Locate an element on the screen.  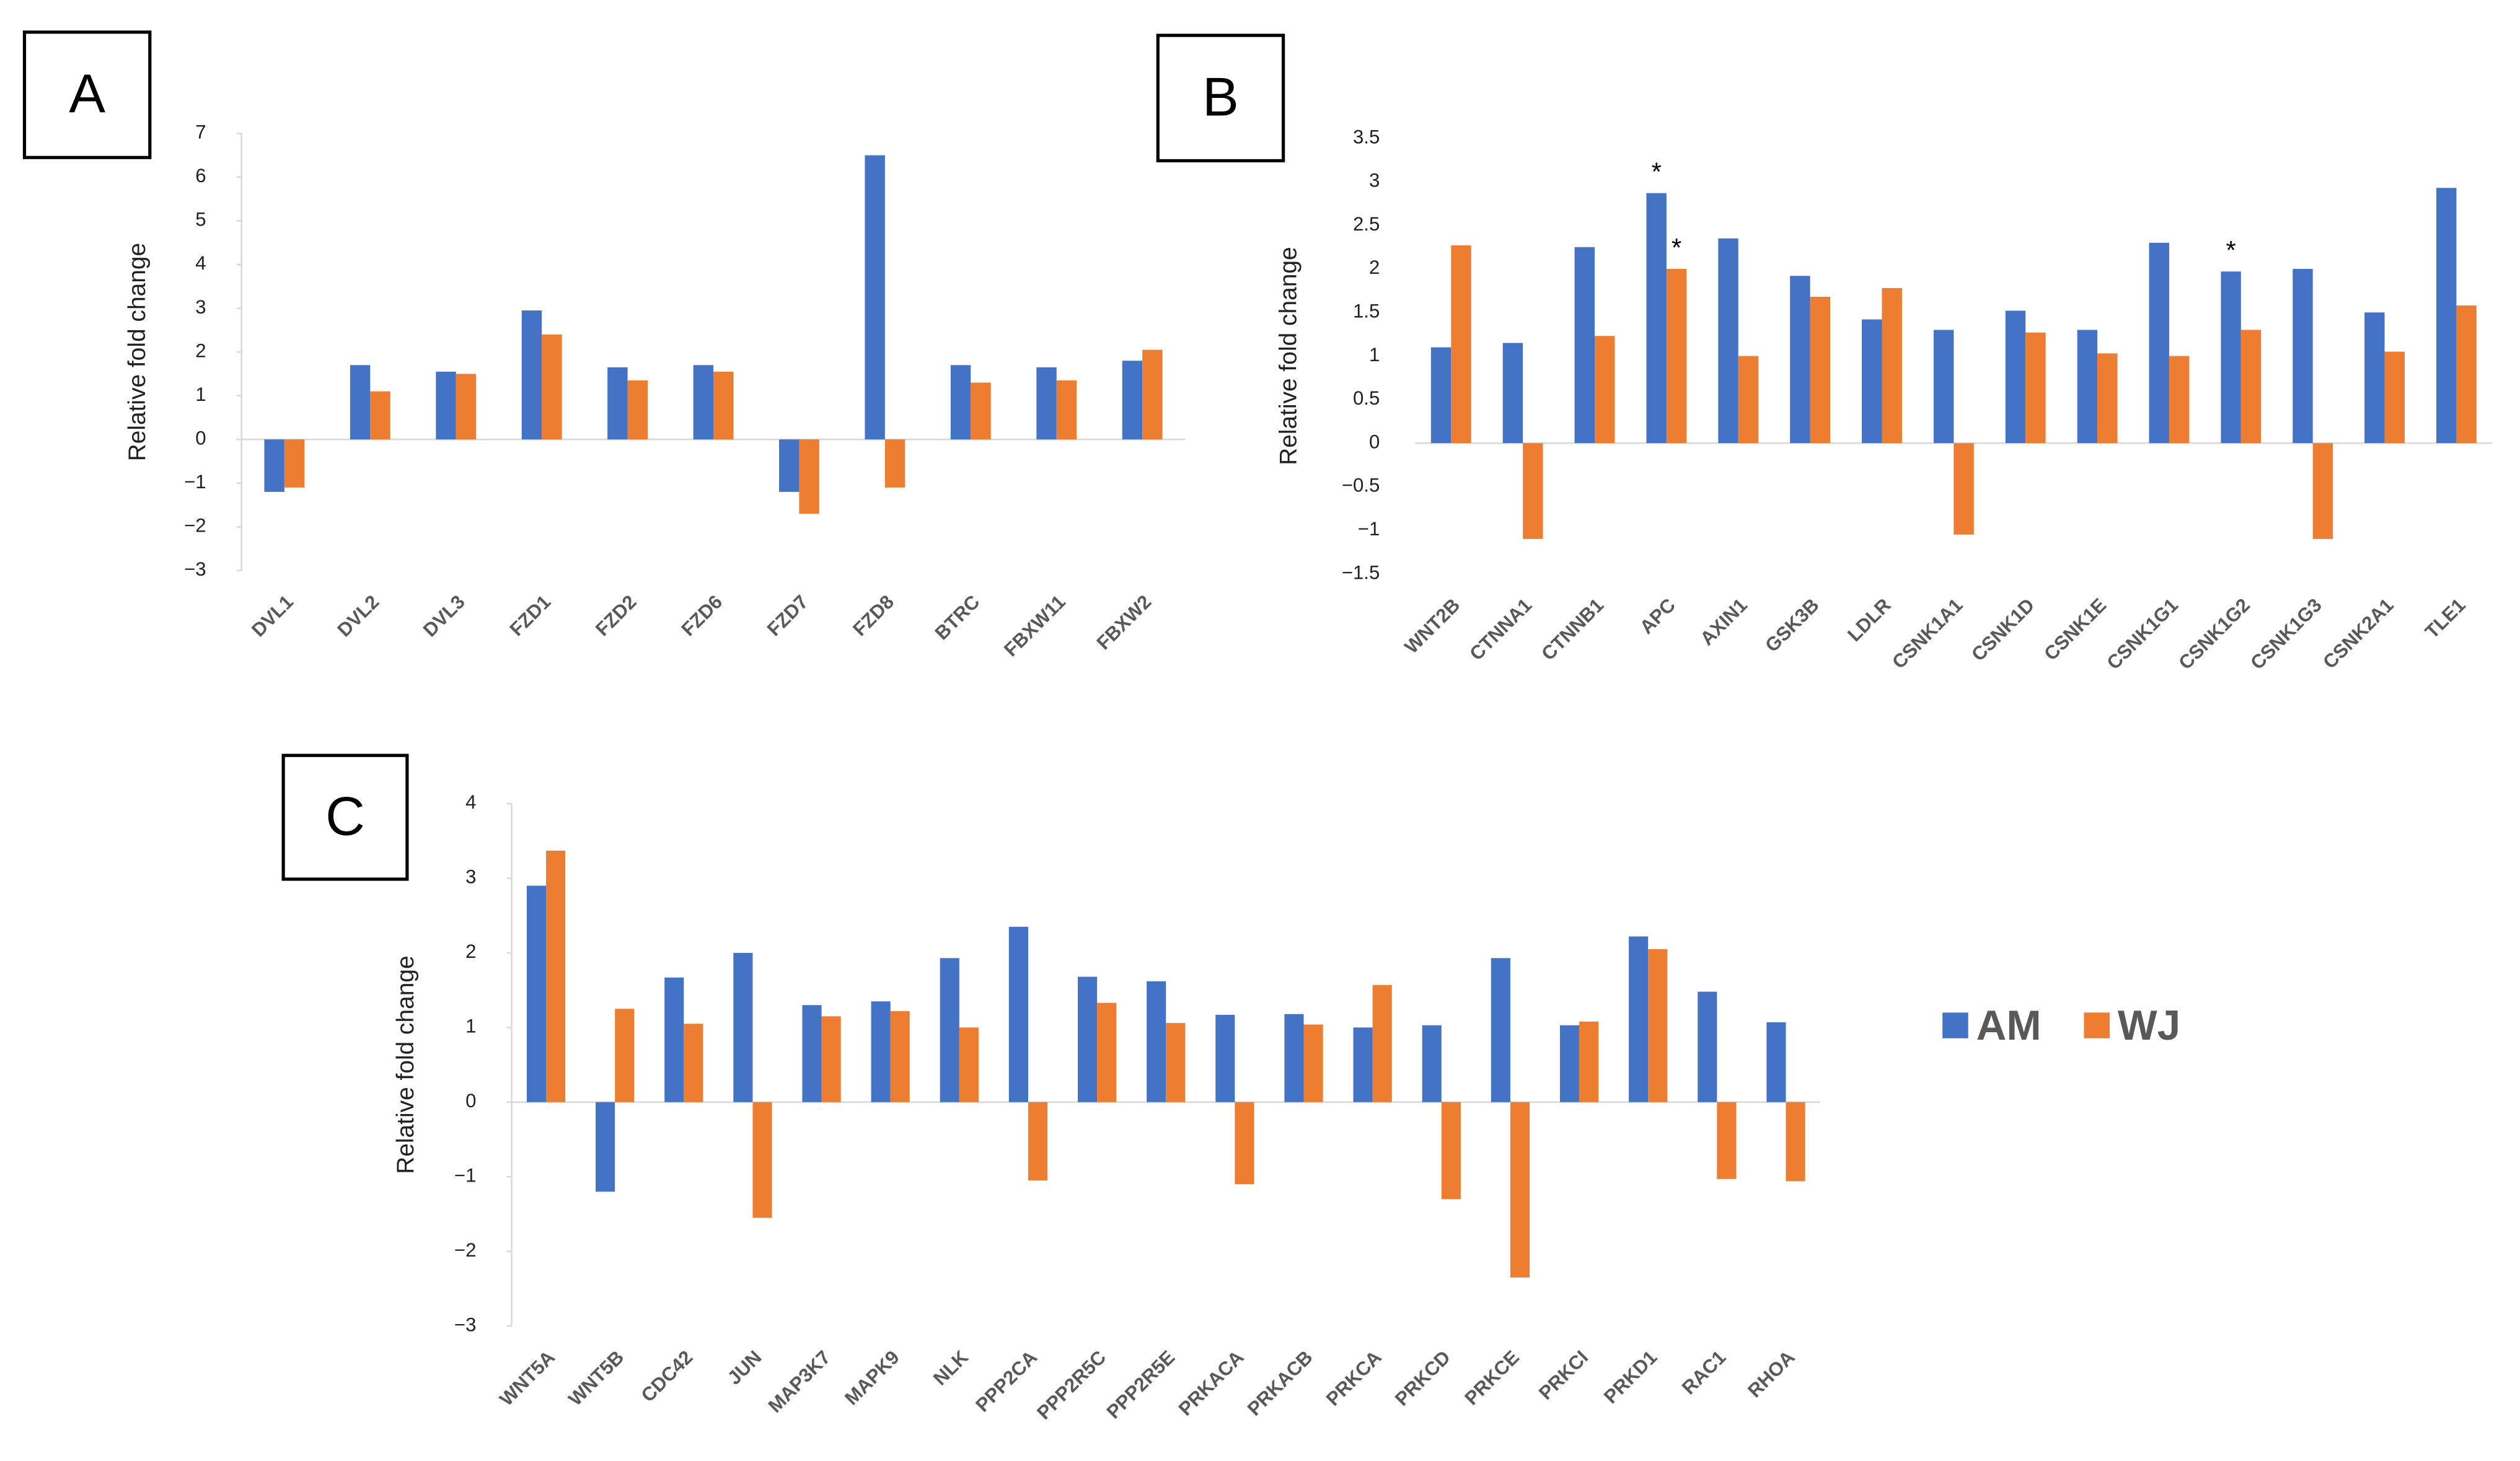
y-tick-label: 3.5 is located at coordinates (1366, 136).